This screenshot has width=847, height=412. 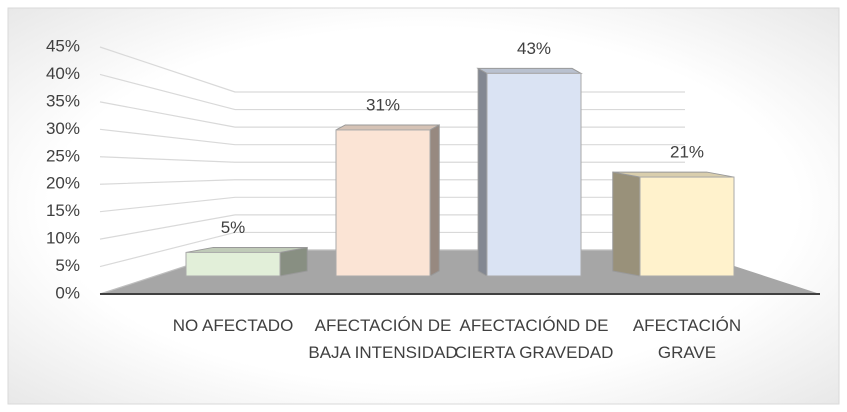 What do you see at coordinates (233, 325) in the screenshot?
I see `x-tick-label: NO AFECTADO` at bounding box center [233, 325].